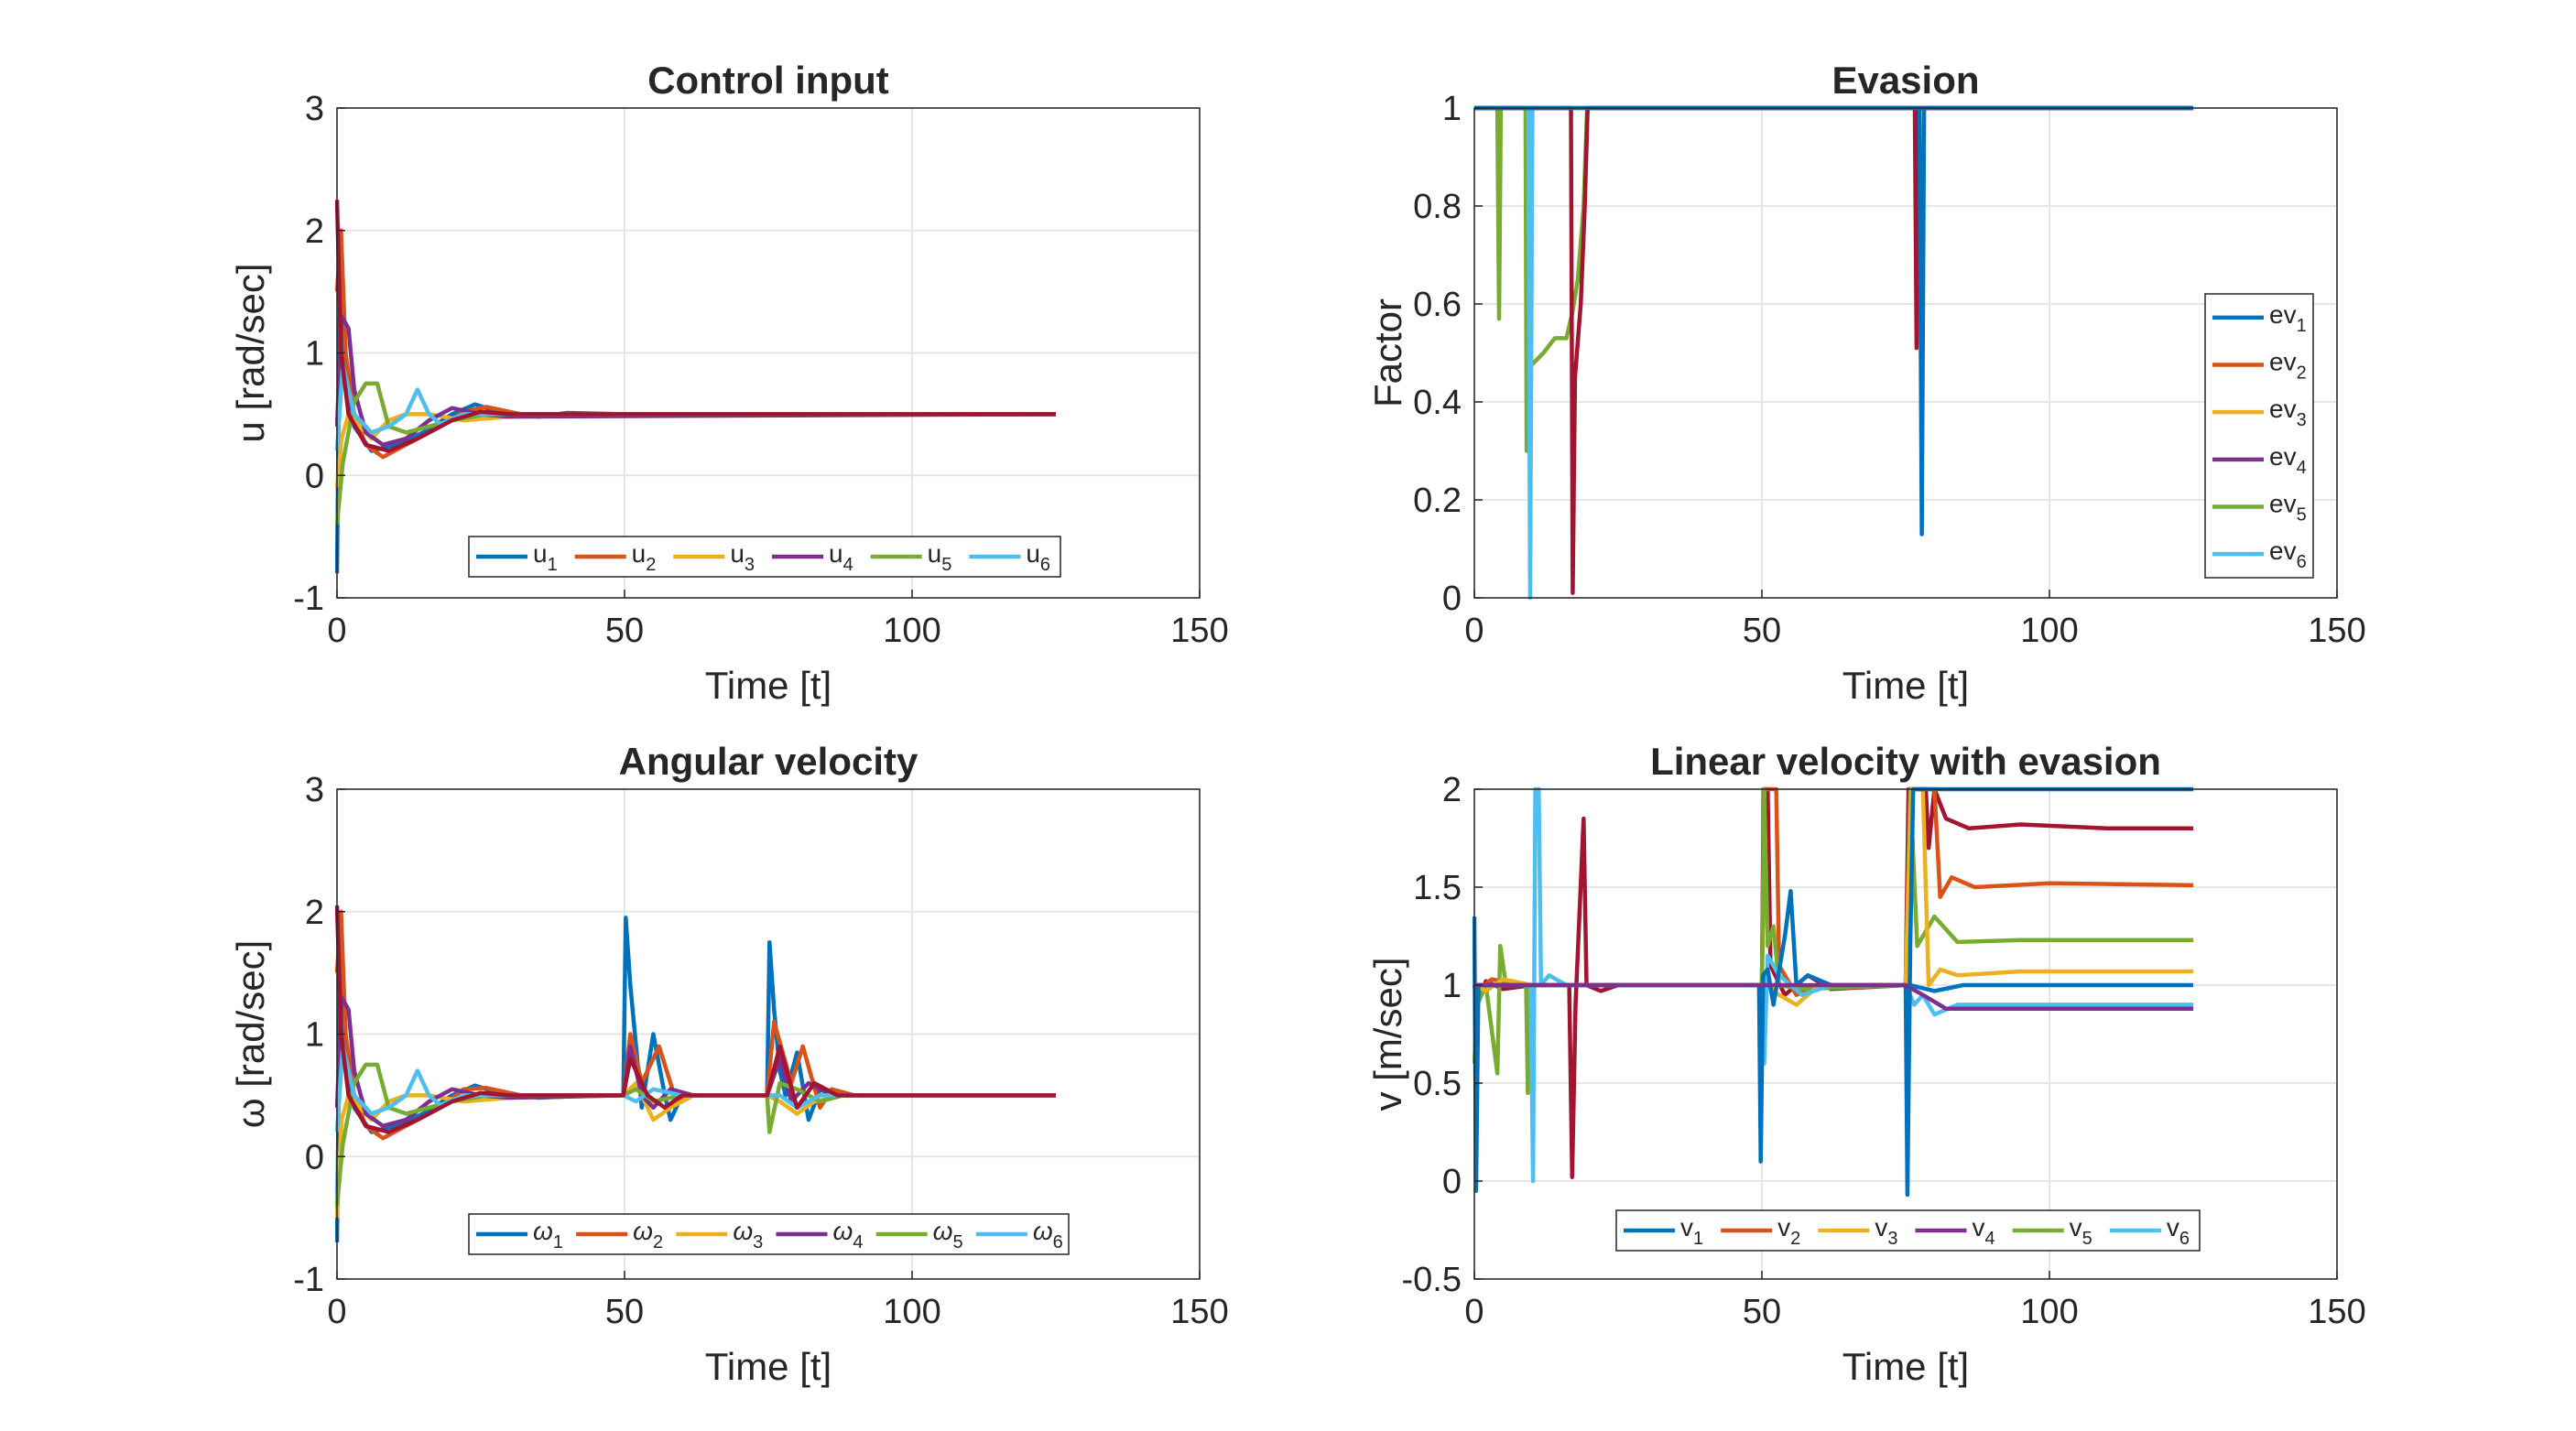 The image size is (2576, 1431). Describe the element at coordinates (250, 352) in the screenshot. I see `y-axis-label: u [rad/sec]` at that location.